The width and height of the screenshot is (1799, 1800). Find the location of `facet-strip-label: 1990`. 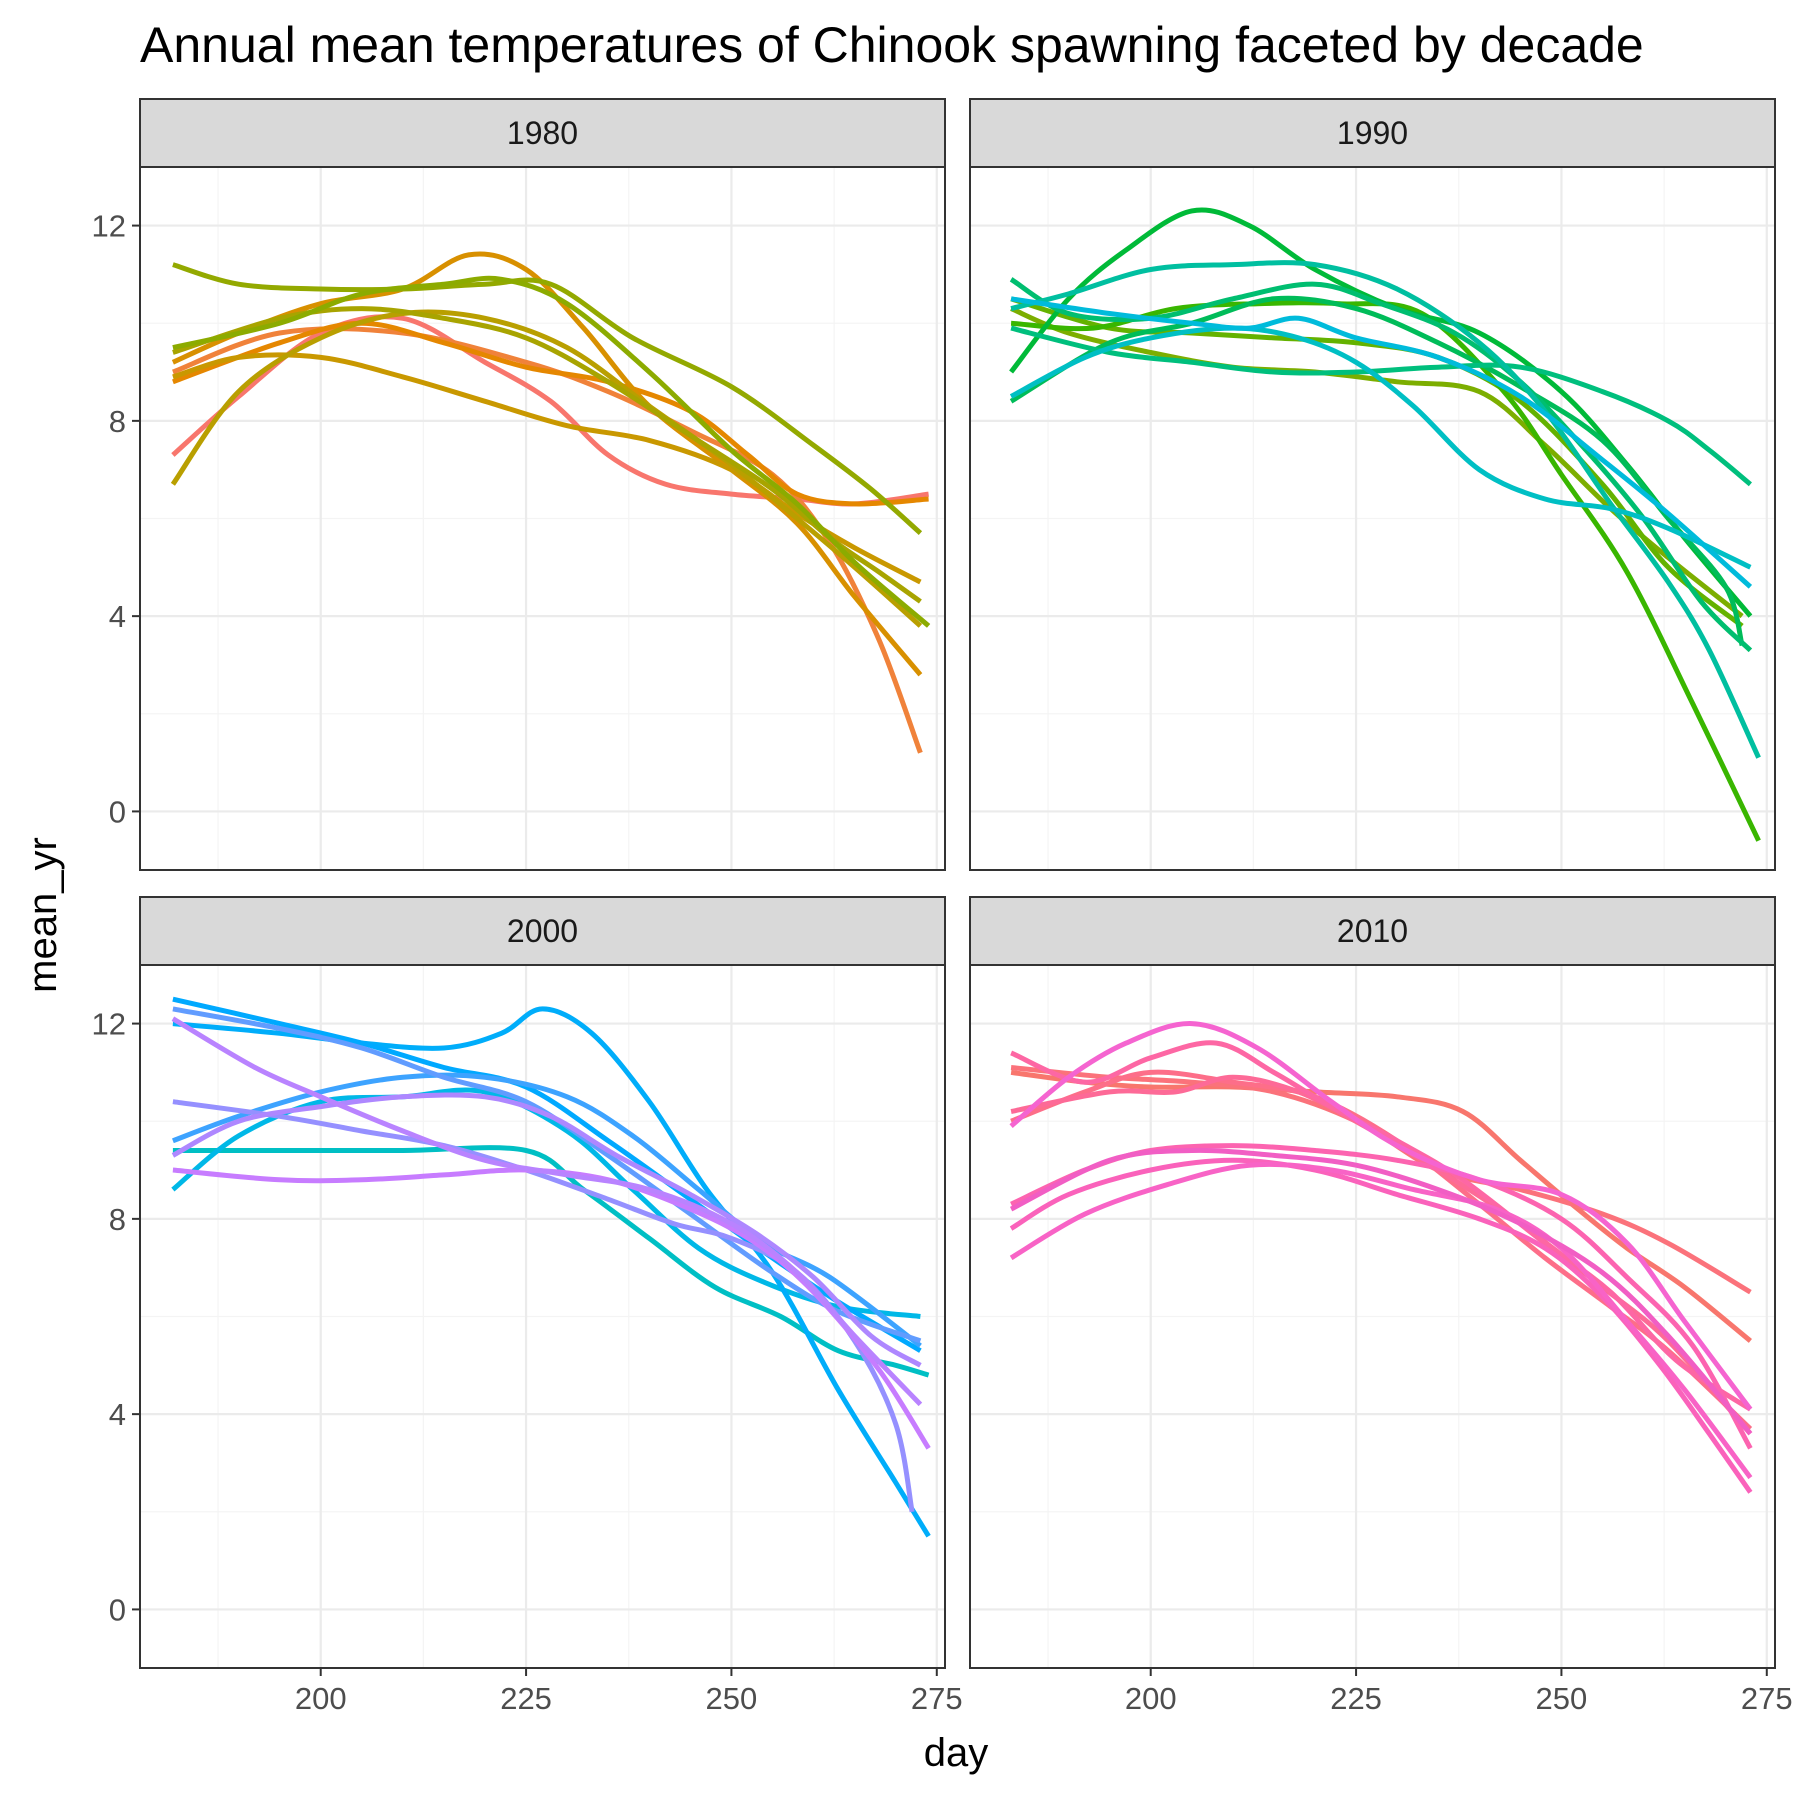

facet-strip-label: 1990 is located at coordinates (1372, 133).